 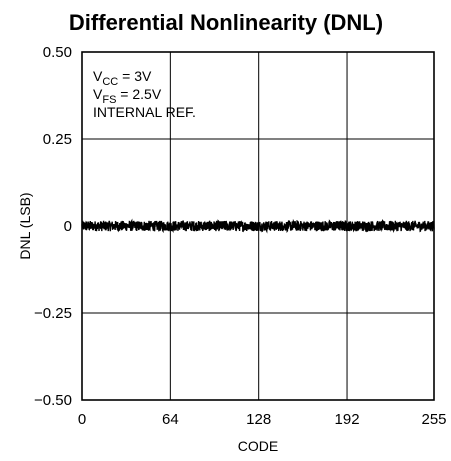 What do you see at coordinates (144, 112) in the screenshot?
I see `annotation-ref: INTERNAL REF.` at bounding box center [144, 112].